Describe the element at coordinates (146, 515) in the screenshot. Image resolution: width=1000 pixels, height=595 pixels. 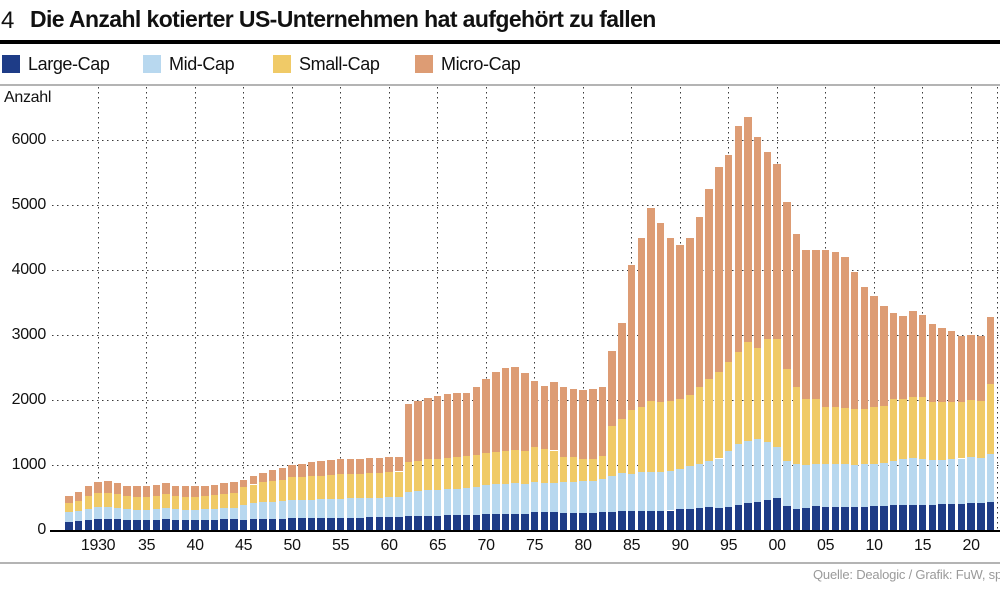
I see `bar-1935-mid-cap` at that location.